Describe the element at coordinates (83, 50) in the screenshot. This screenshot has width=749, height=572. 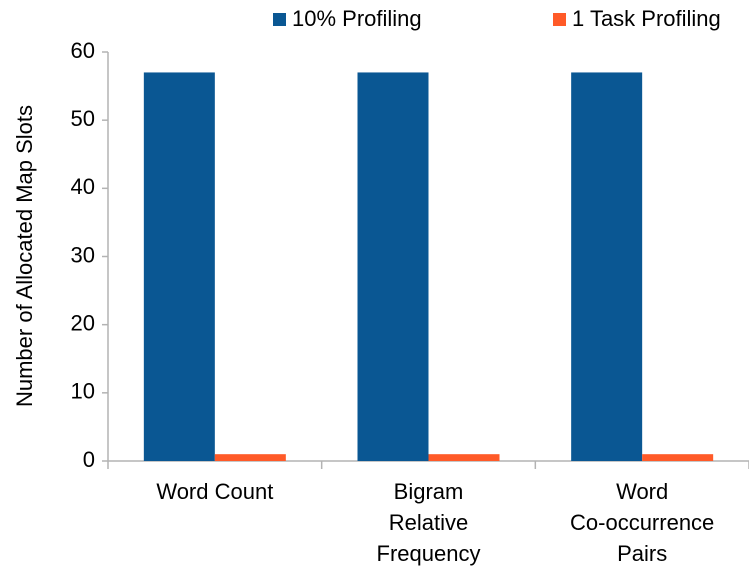
I see `y-tick-label: 60` at that location.